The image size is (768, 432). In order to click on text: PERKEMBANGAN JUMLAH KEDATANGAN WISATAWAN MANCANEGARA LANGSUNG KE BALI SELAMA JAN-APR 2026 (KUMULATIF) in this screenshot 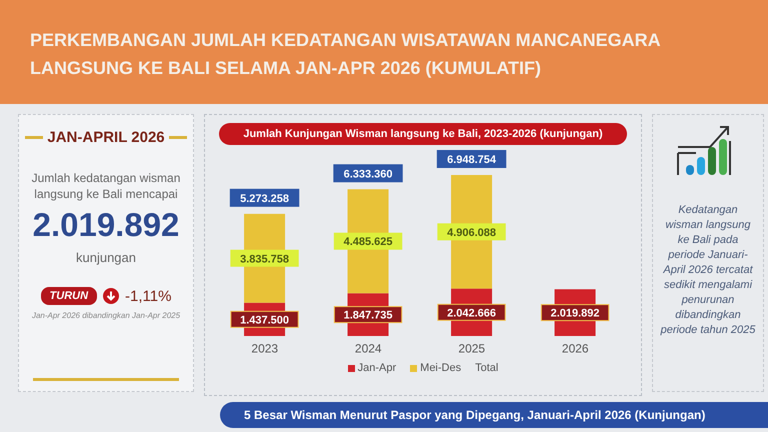, I will do `click(345, 54)`.